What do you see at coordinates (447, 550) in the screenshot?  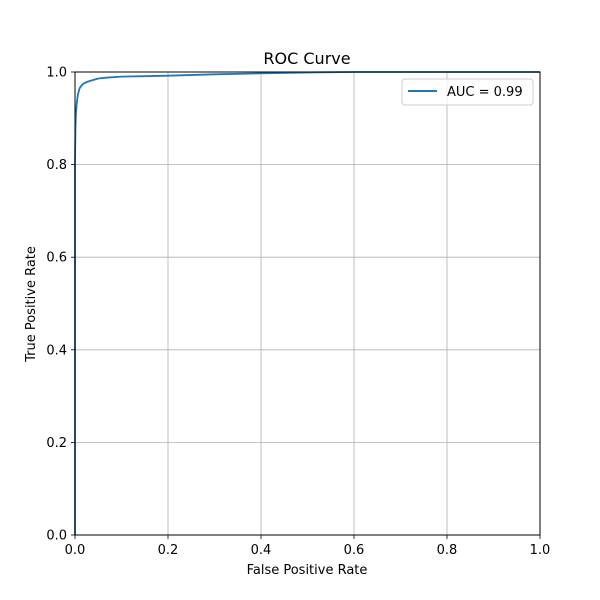 I see `x-tick-label: 0.8` at bounding box center [447, 550].